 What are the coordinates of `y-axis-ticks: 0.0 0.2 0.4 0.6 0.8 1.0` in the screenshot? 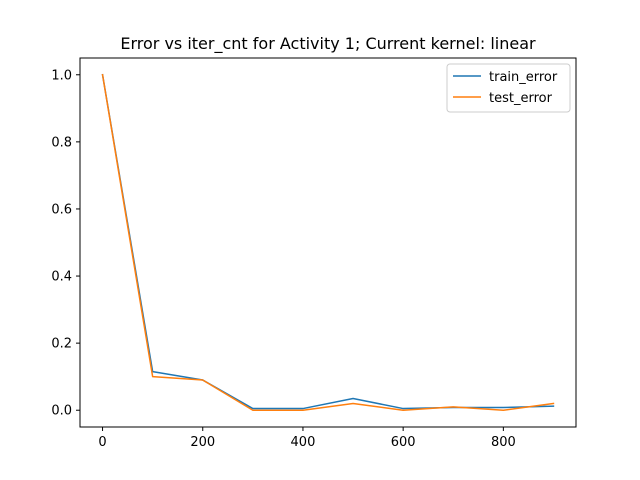 It's located at (65, 243).